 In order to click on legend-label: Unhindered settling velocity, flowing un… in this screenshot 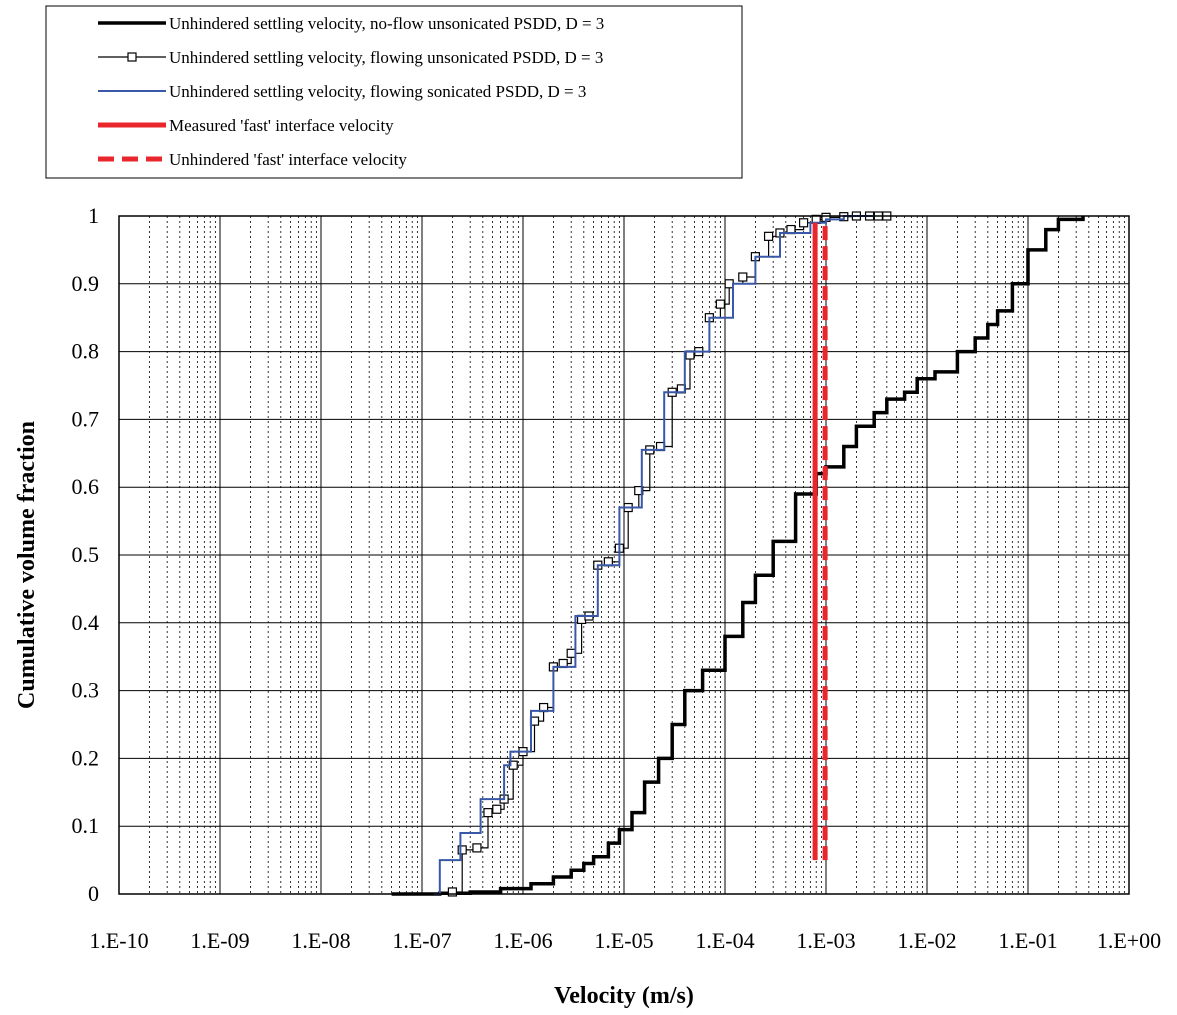, I will do `click(386, 57)`.